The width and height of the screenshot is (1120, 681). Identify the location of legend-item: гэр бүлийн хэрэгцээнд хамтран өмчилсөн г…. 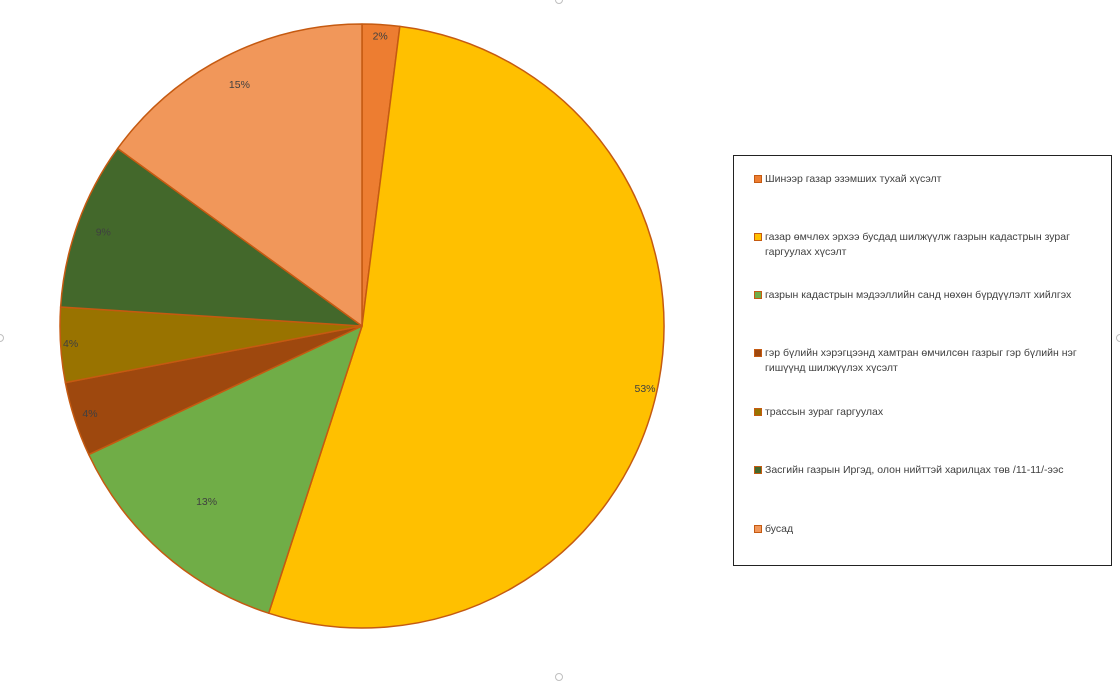
(924, 361).